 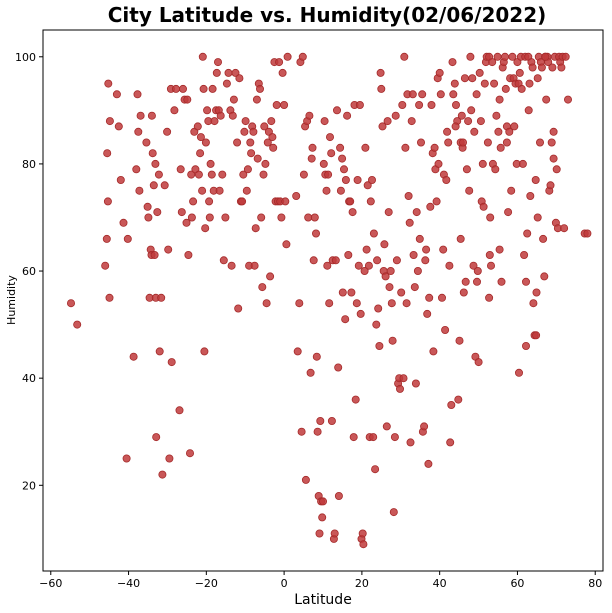 What do you see at coordinates (440, 583) in the screenshot?
I see `x-tick-label: 40` at bounding box center [440, 583].